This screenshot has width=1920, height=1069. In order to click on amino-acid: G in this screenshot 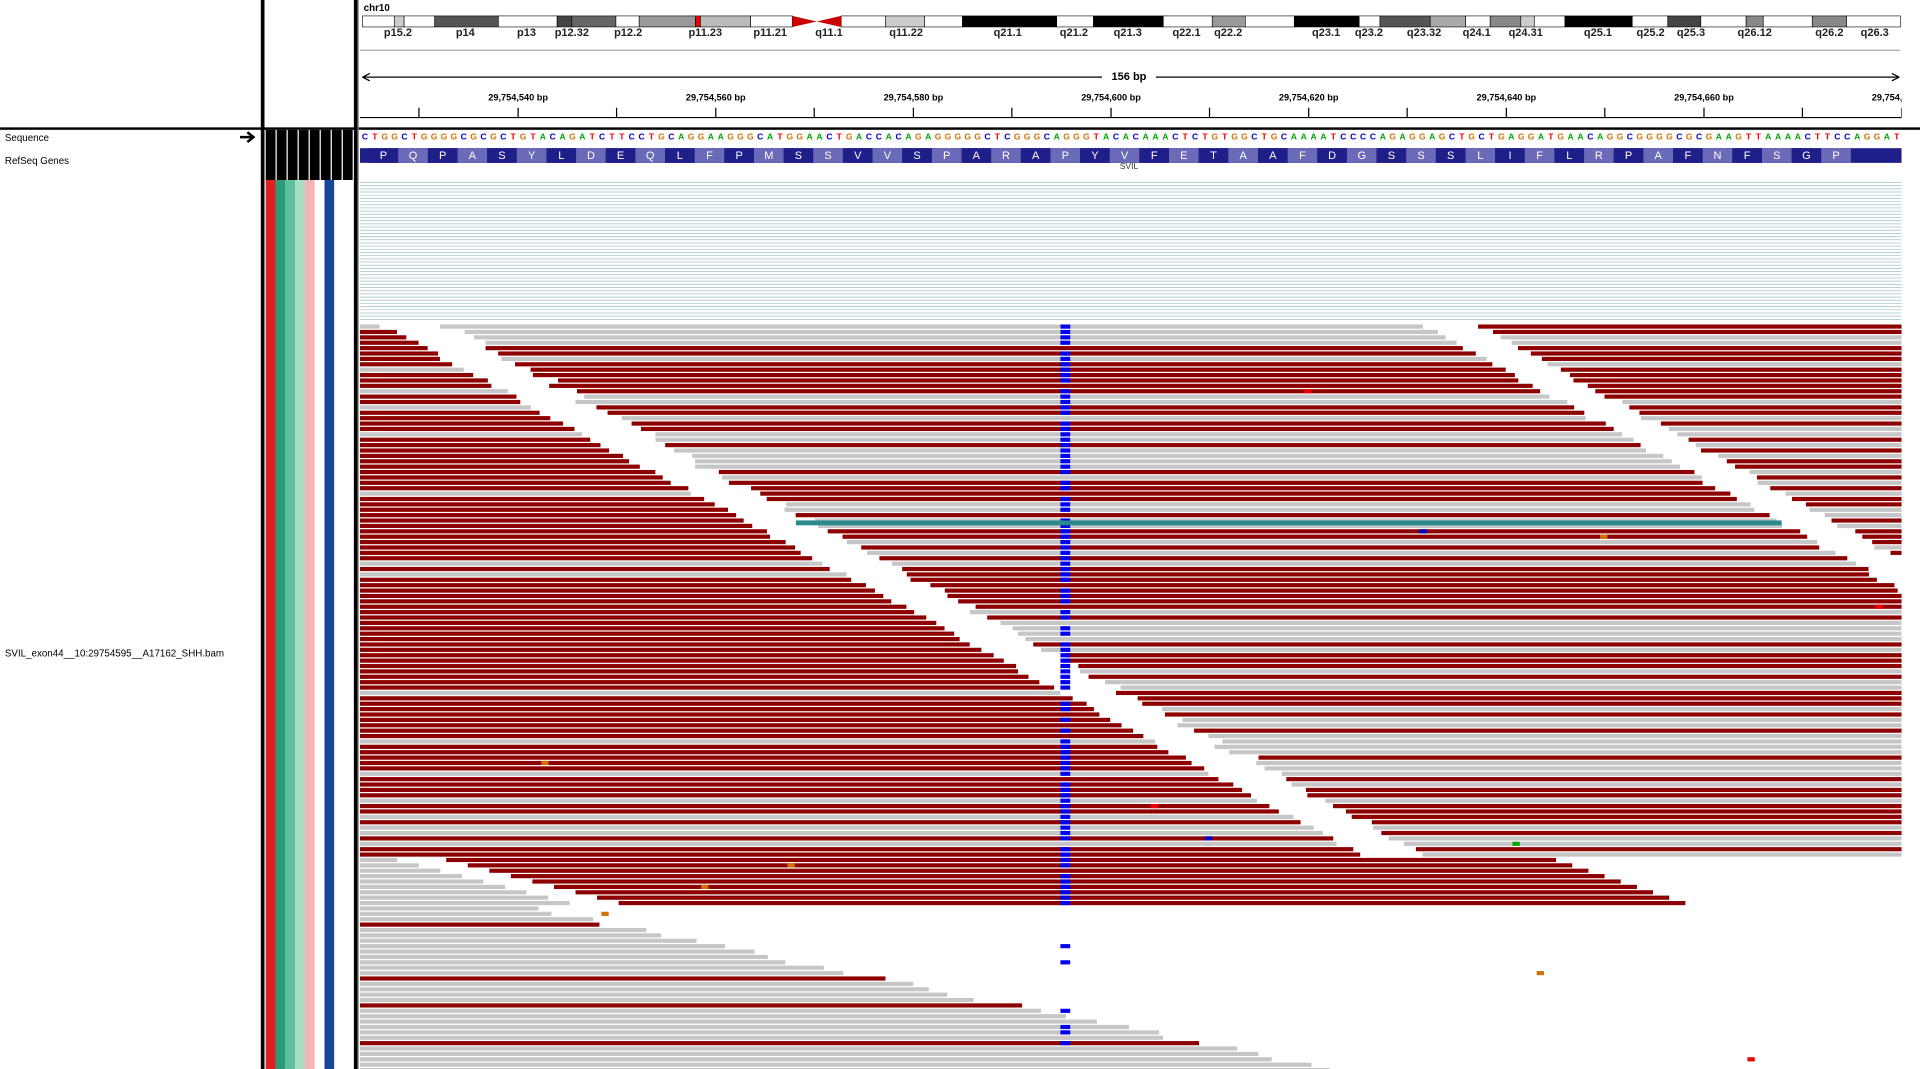, I will do `click(1806, 156)`.